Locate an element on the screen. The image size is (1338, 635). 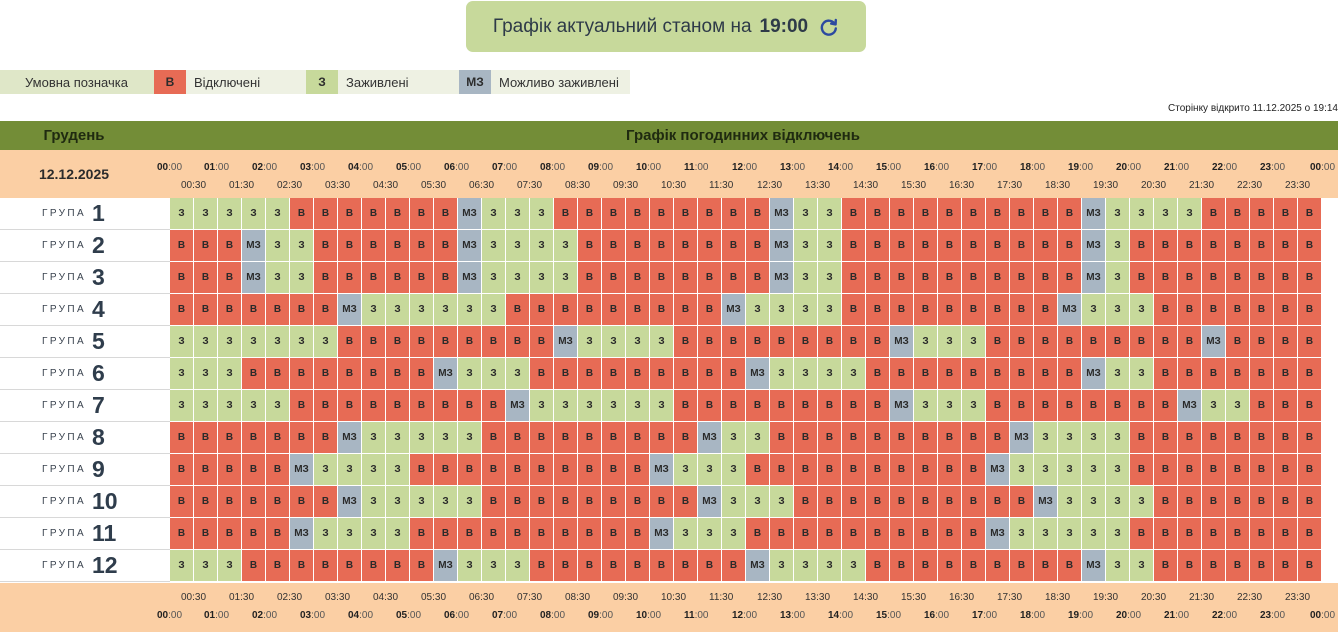
half-hour-tick-top: 18:30 is located at coordinates (1058, 185).